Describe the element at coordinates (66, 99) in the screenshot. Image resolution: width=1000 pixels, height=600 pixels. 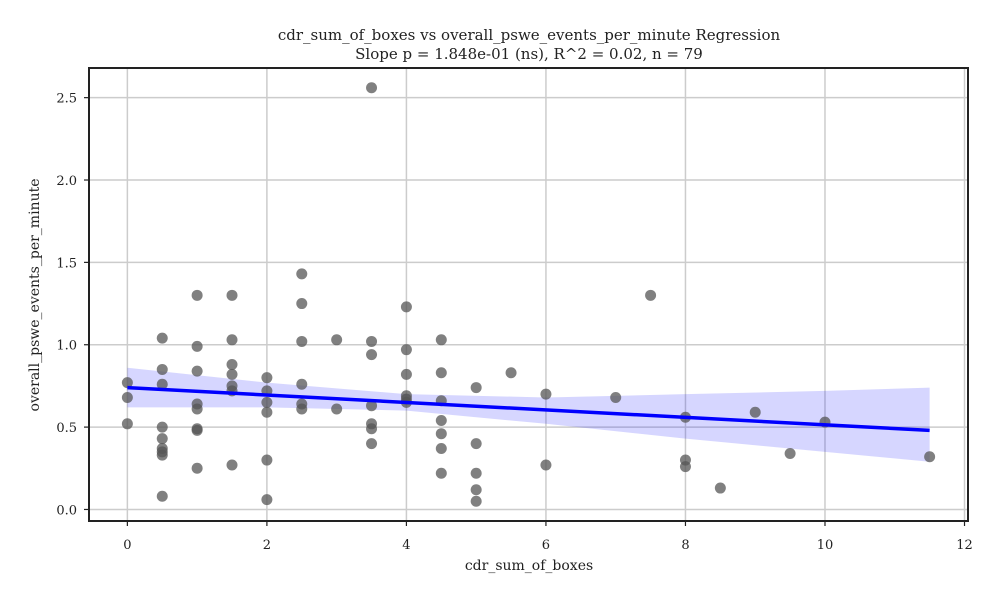
I see `y-tick-label: 2.5` at that location.